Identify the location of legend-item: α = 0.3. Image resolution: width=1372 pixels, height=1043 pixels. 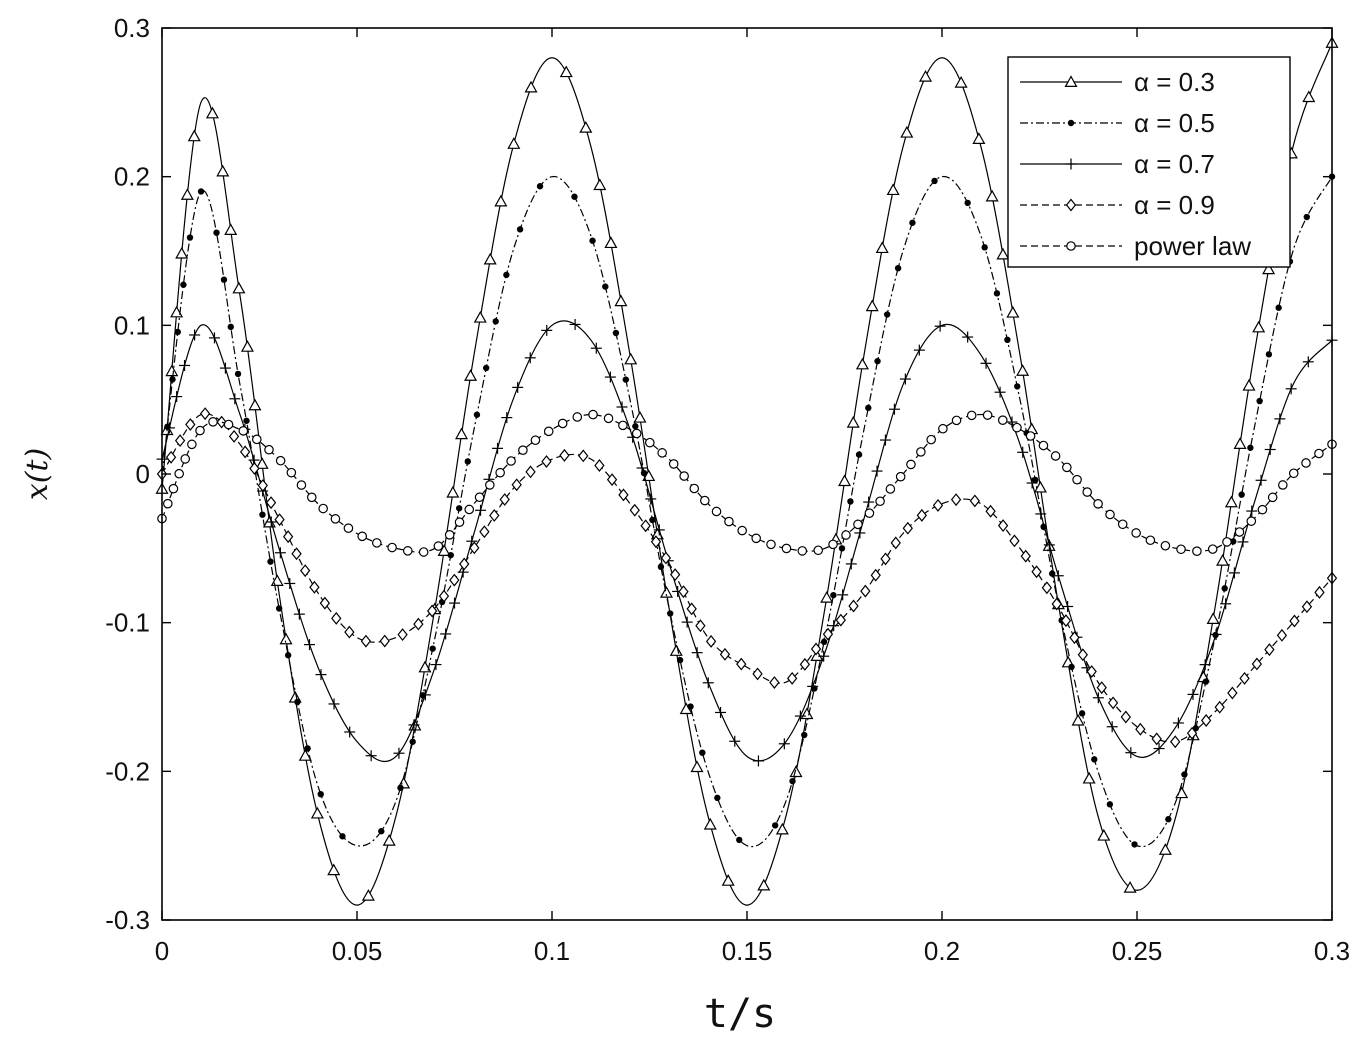
(1117, 82).